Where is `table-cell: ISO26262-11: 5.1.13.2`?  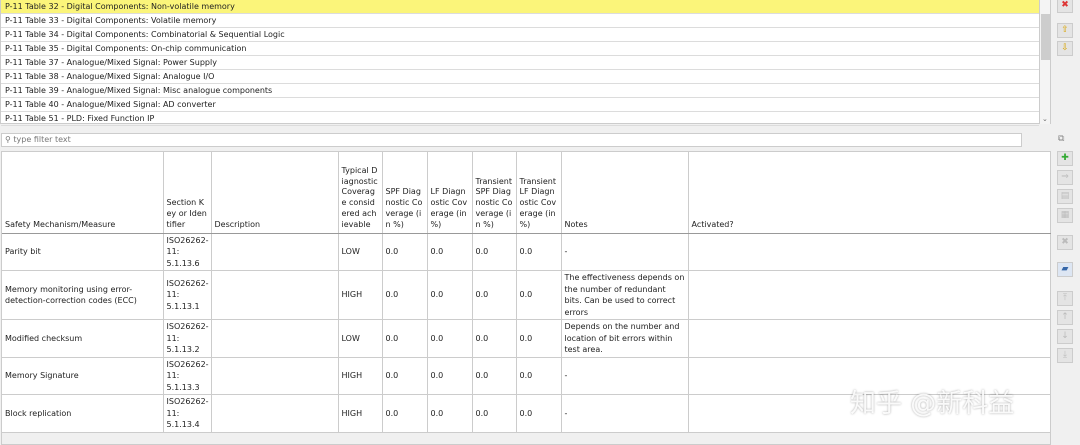
table-cell: ISO26262-11: 5.1.13.2 is located at coordinates (187, 338).